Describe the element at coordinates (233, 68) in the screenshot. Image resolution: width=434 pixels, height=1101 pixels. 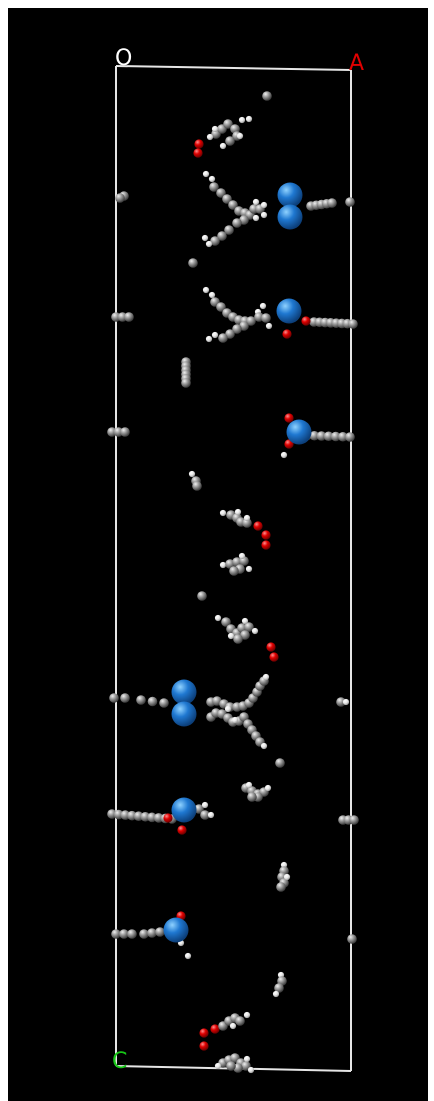
I see `cell-edge-top` at that location.